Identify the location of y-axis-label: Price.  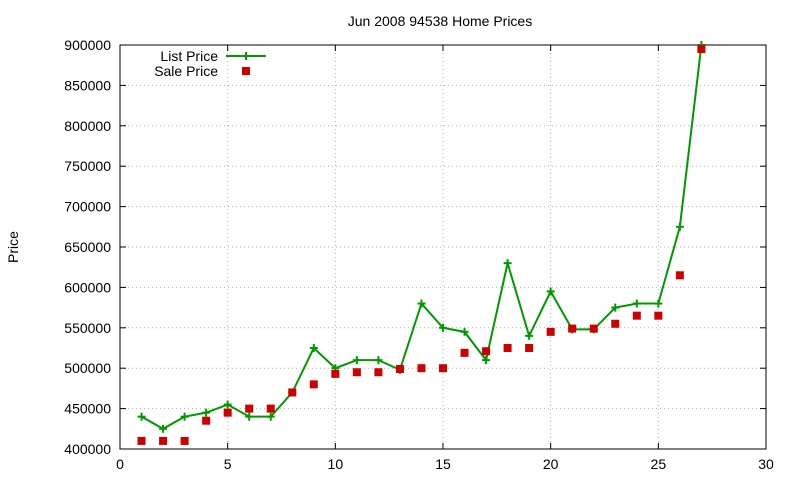
(13, 247).